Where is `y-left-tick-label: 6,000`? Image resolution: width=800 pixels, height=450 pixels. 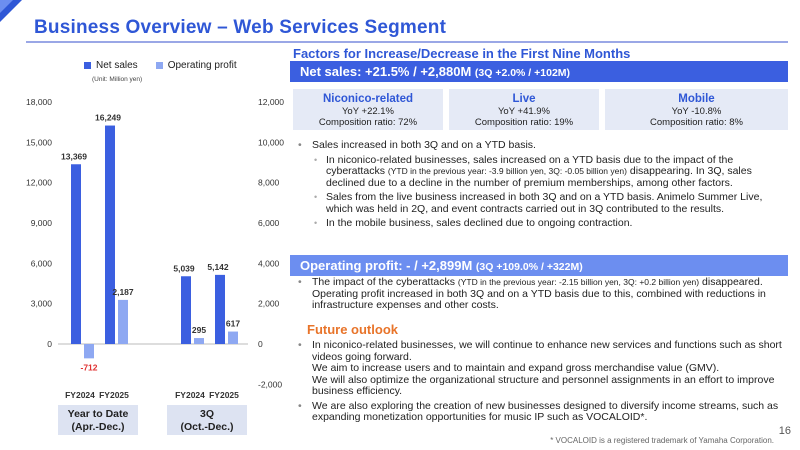
y-left-tick-label: 6,000 is located at coordinates (42, 263).